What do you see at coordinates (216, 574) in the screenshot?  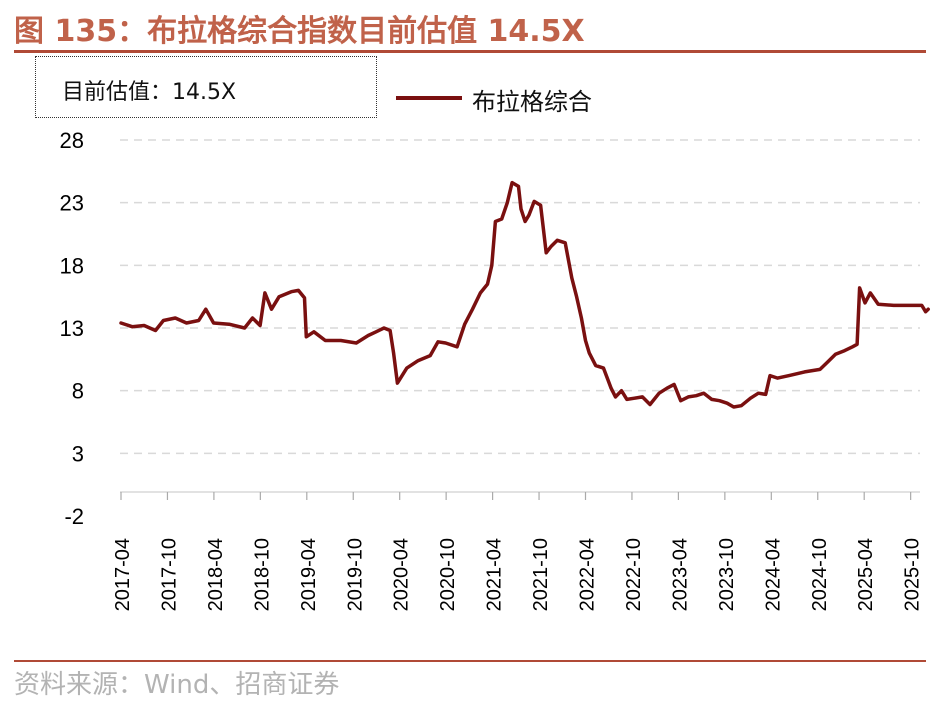 I see `x-tick-label: 2018-04` at bounding box center [216, 574].